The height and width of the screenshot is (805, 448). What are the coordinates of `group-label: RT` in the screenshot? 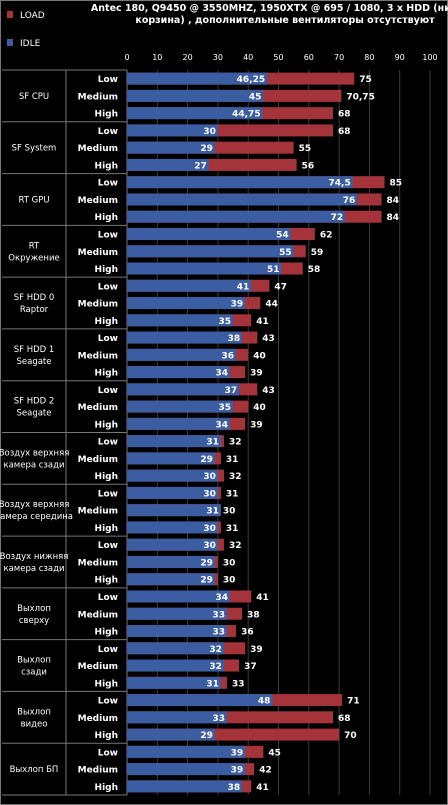 It's located at (34, 246).